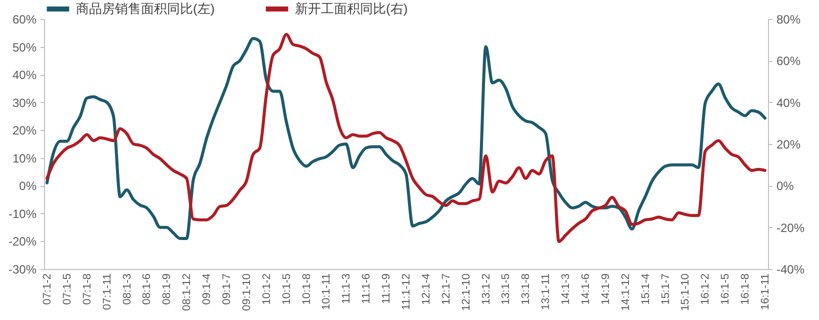 This screenshot has height=320, width=819. Describe the element at coordinates (766, 292) in the screenshot. I see `x-tick-label: 16:1-11` at that location.